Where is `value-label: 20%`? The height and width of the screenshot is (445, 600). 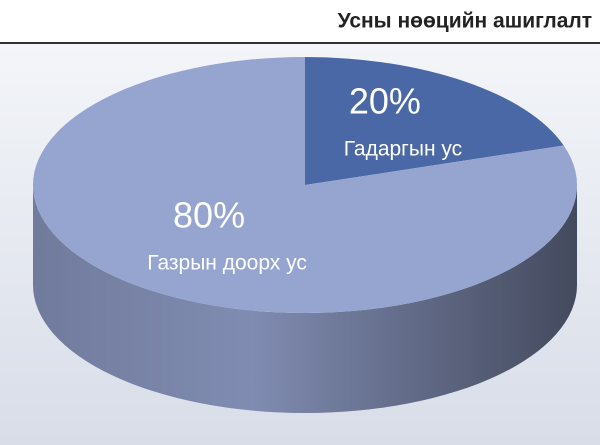 value-label: 20% is located at coordinates (385, 101).